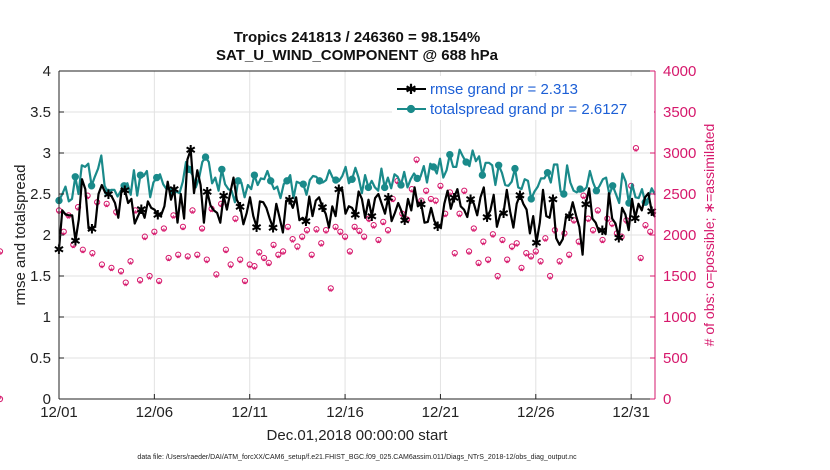  I want to click on left-tick-label: 1.5, so click(40, 276).